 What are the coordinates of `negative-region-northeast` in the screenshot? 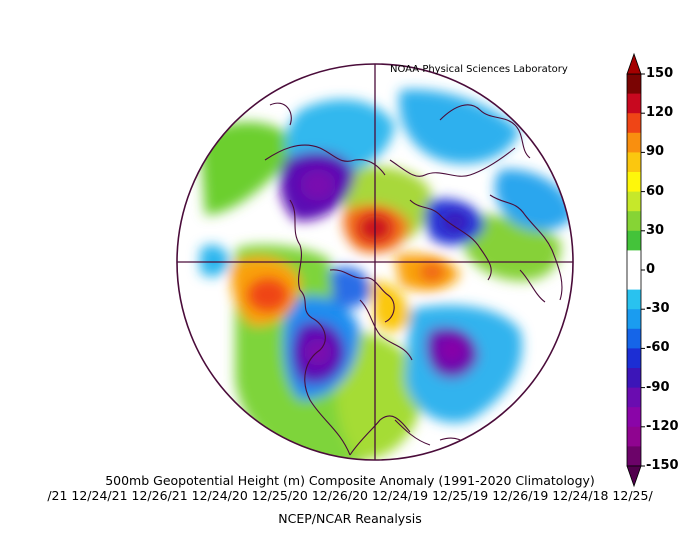 It's located at (533, 200).